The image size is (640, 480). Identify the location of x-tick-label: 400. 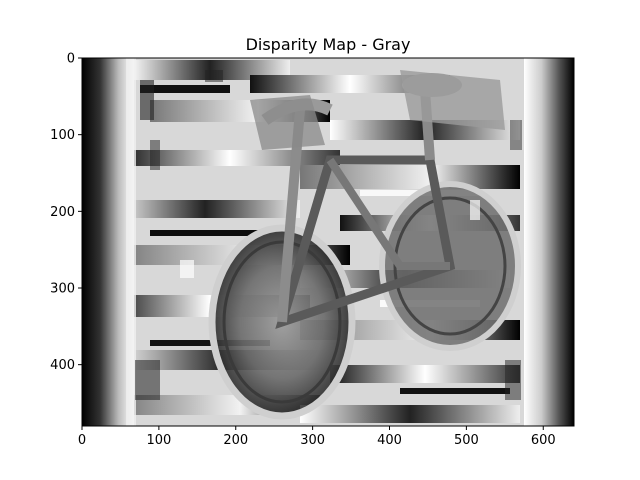
(389, 440).